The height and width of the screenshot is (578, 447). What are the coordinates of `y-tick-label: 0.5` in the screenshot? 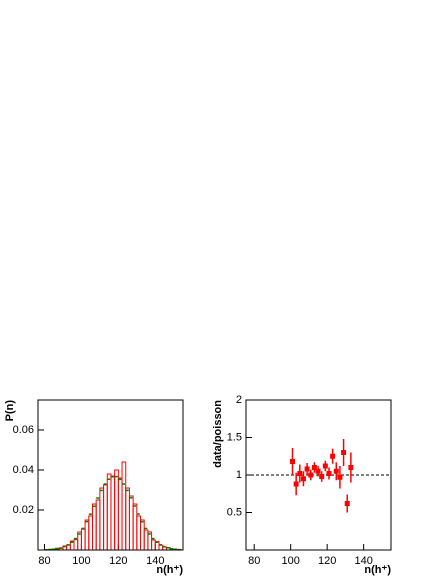 It's located at (234, 512).